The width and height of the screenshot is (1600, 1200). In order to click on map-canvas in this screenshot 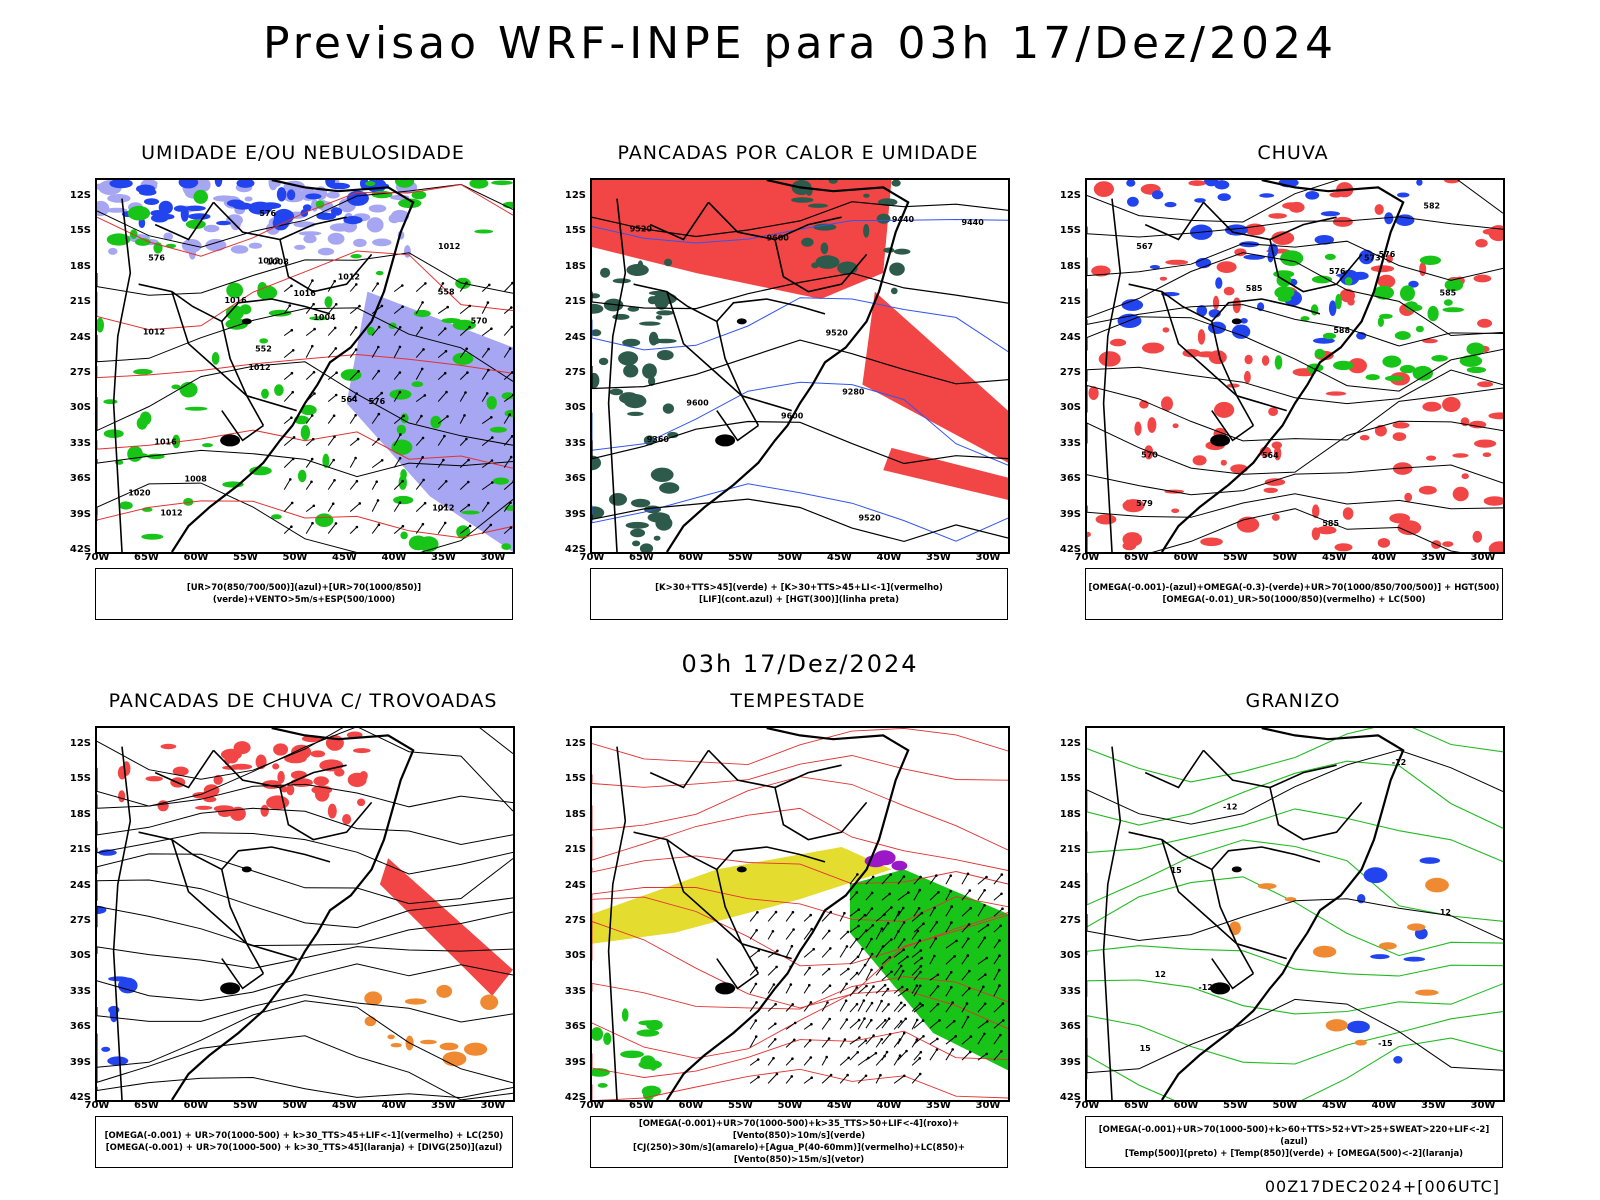, I will do `click(800, 914)`.